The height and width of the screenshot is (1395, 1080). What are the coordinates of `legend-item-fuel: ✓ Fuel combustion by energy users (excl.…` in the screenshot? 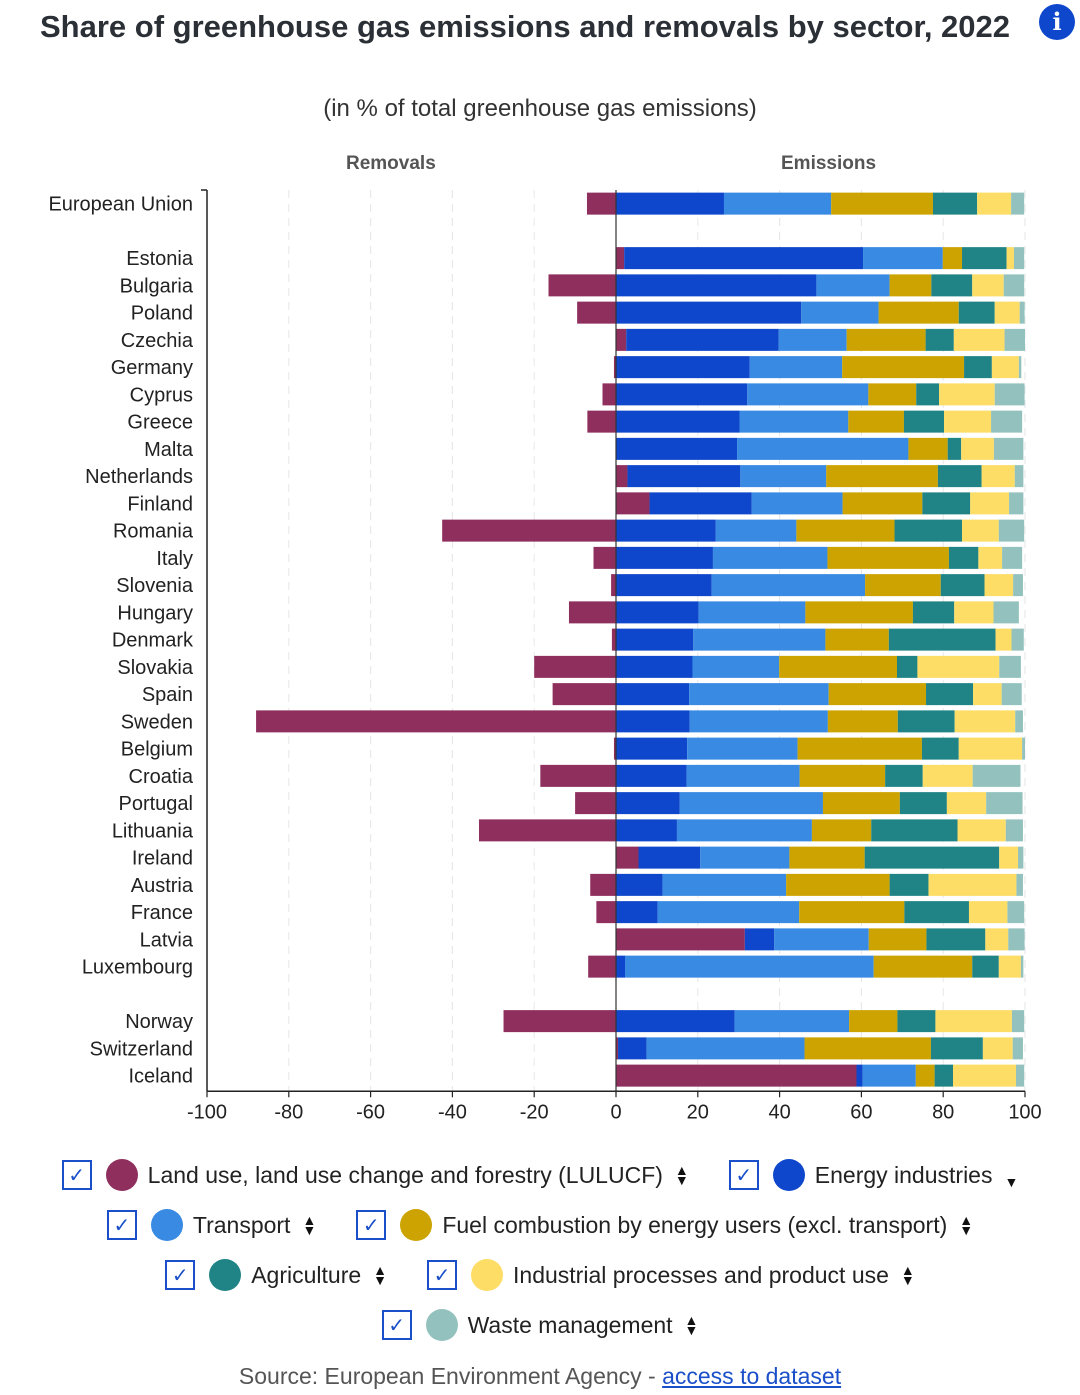 It's located at (664, 1225).